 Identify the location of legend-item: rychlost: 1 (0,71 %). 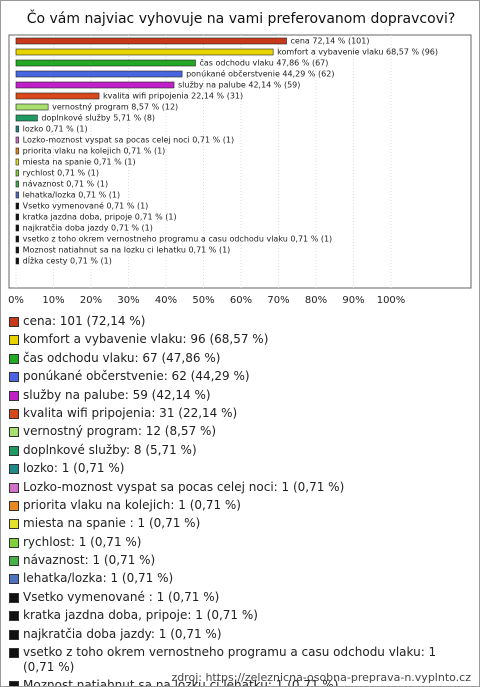
(240, 542).